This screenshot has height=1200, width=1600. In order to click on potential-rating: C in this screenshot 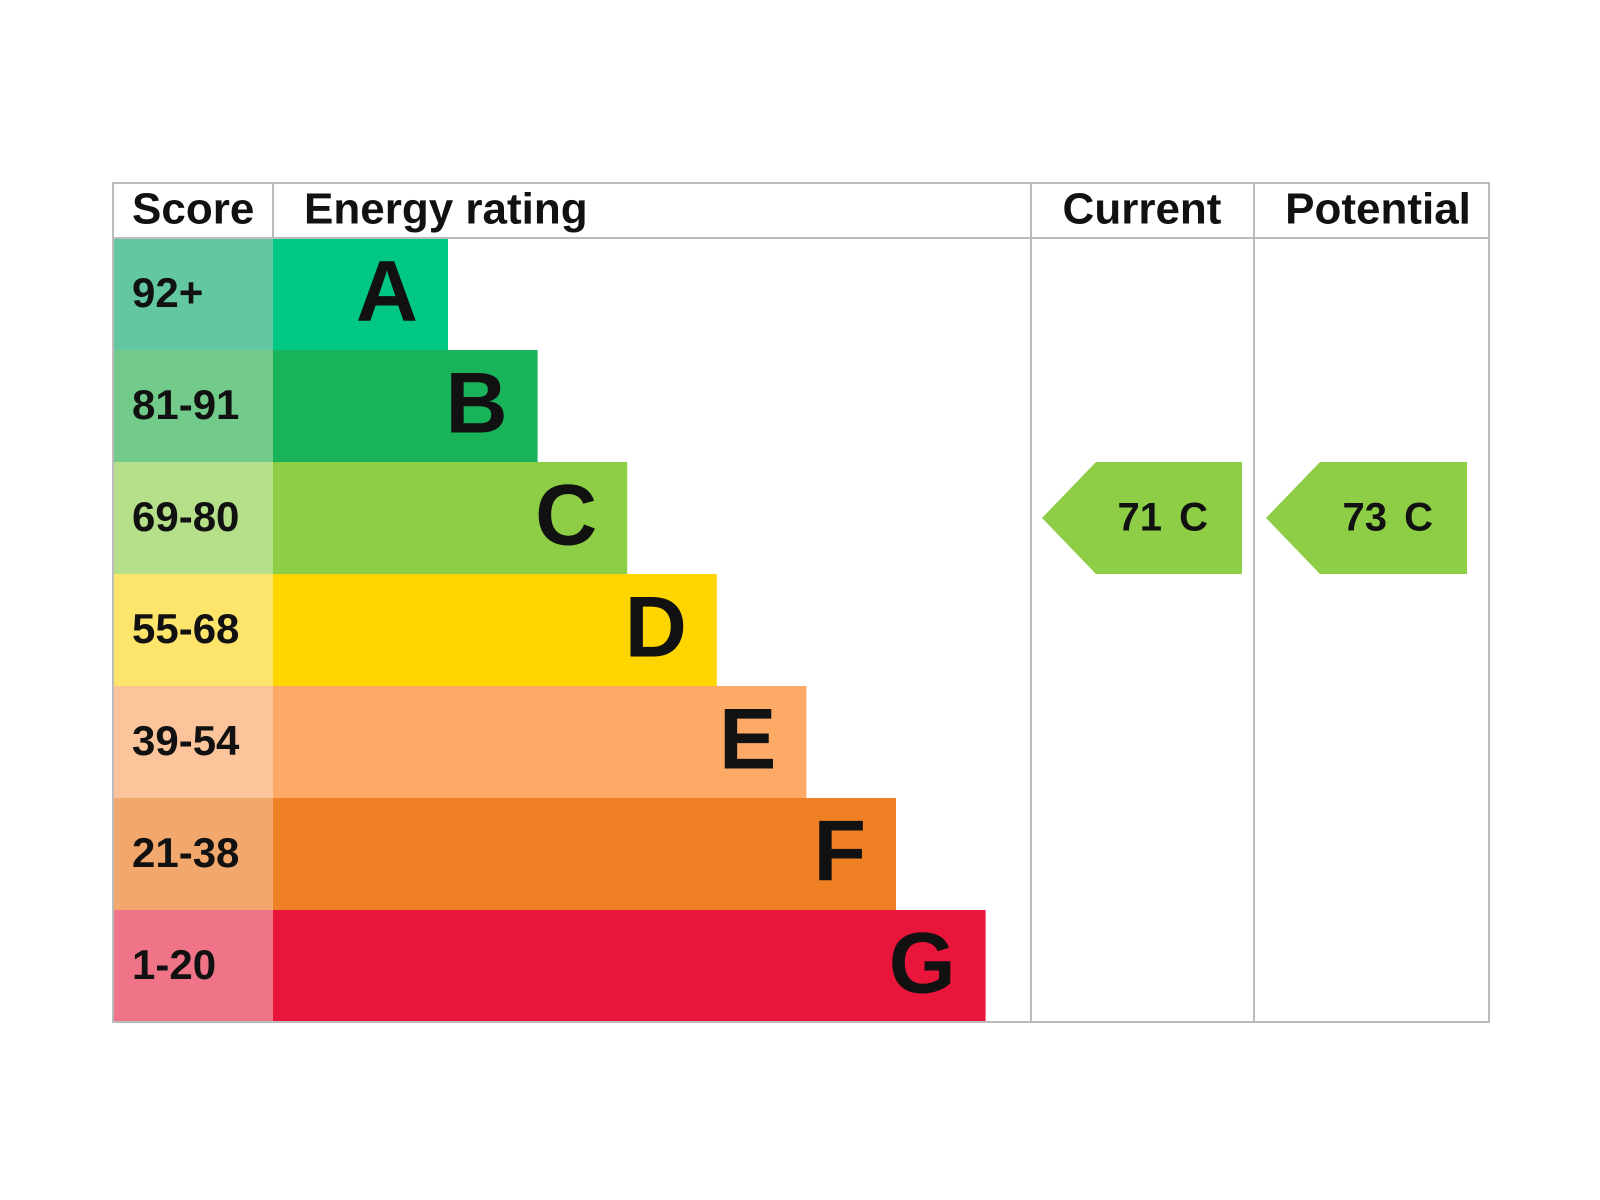, I will do `click(1418, 518)`.